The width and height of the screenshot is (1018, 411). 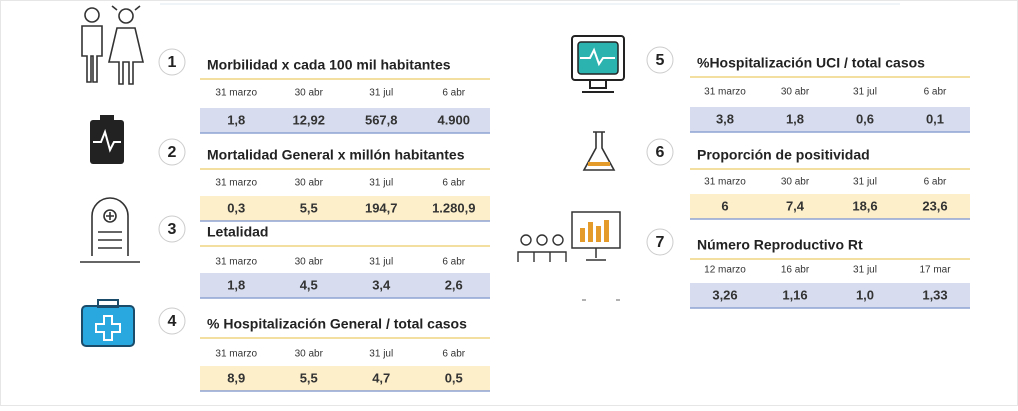 I want to click on medkit-icon, so click(x=108, y=323).